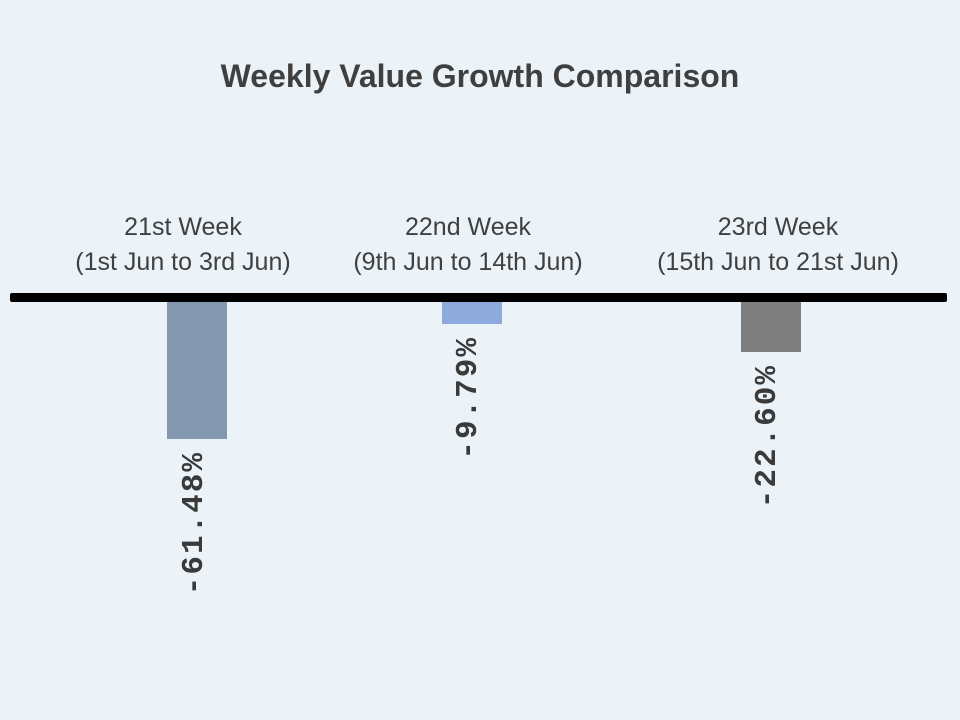 The image size is (960, 720). I want to click on category-label-week22: 22nd Week (9th Jun to 14th Jun), so click(468, 245).